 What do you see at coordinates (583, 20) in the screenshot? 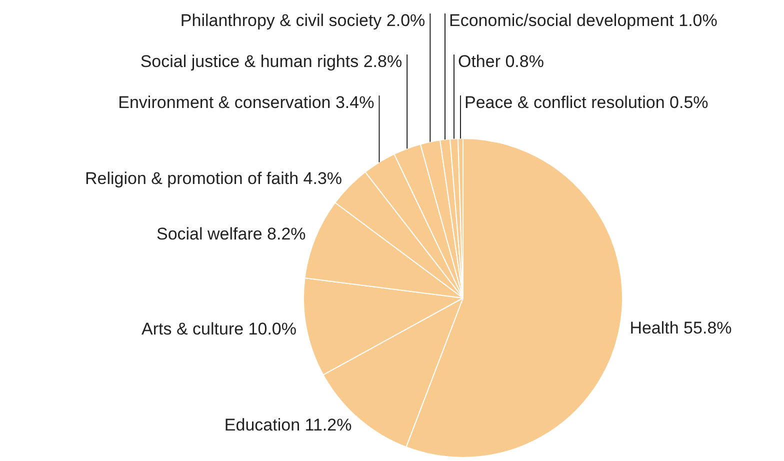
I see `slice-label: Economic/social development 1.0%` at bounding box center [583, 20].